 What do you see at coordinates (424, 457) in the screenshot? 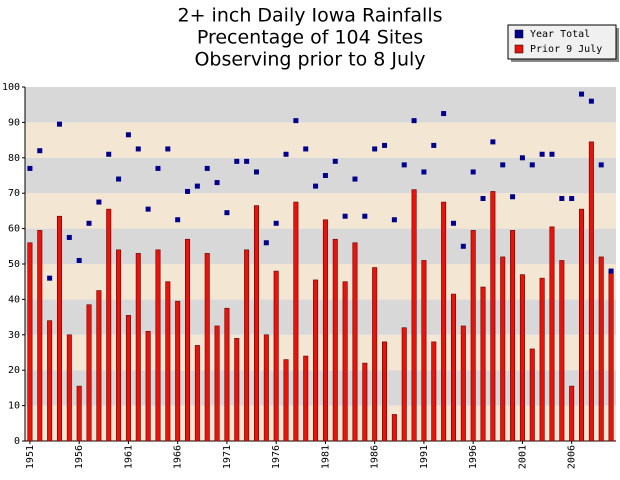
I see `x-tick-label: 1991` at bounding box center [424, 457].